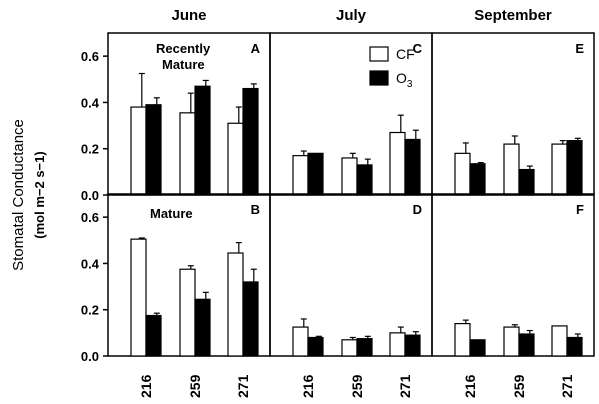 This screenshot has height=404, width=599. What do you see at coordinates (417, 209) in the screenshot?
I see `panel-letter: D` at bounding box center [417, 209].